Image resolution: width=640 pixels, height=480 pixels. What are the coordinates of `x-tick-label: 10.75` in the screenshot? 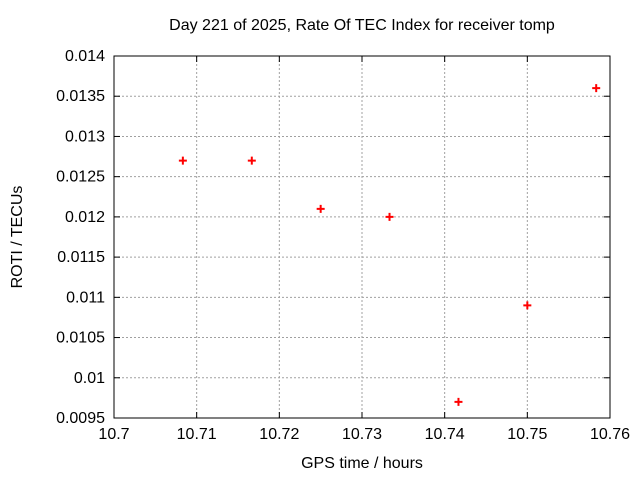 It's located at (527, 434).